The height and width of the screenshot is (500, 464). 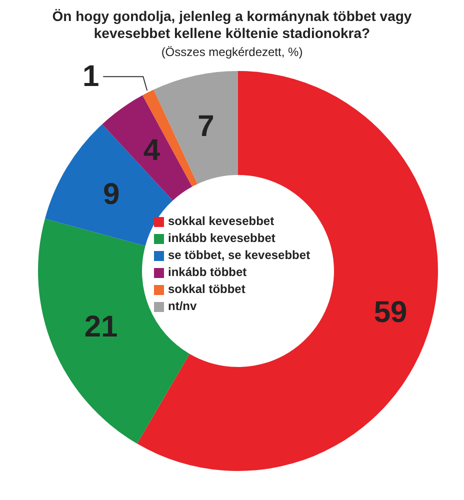 I want to click on data-label: 59, so click(x=391, y=312).